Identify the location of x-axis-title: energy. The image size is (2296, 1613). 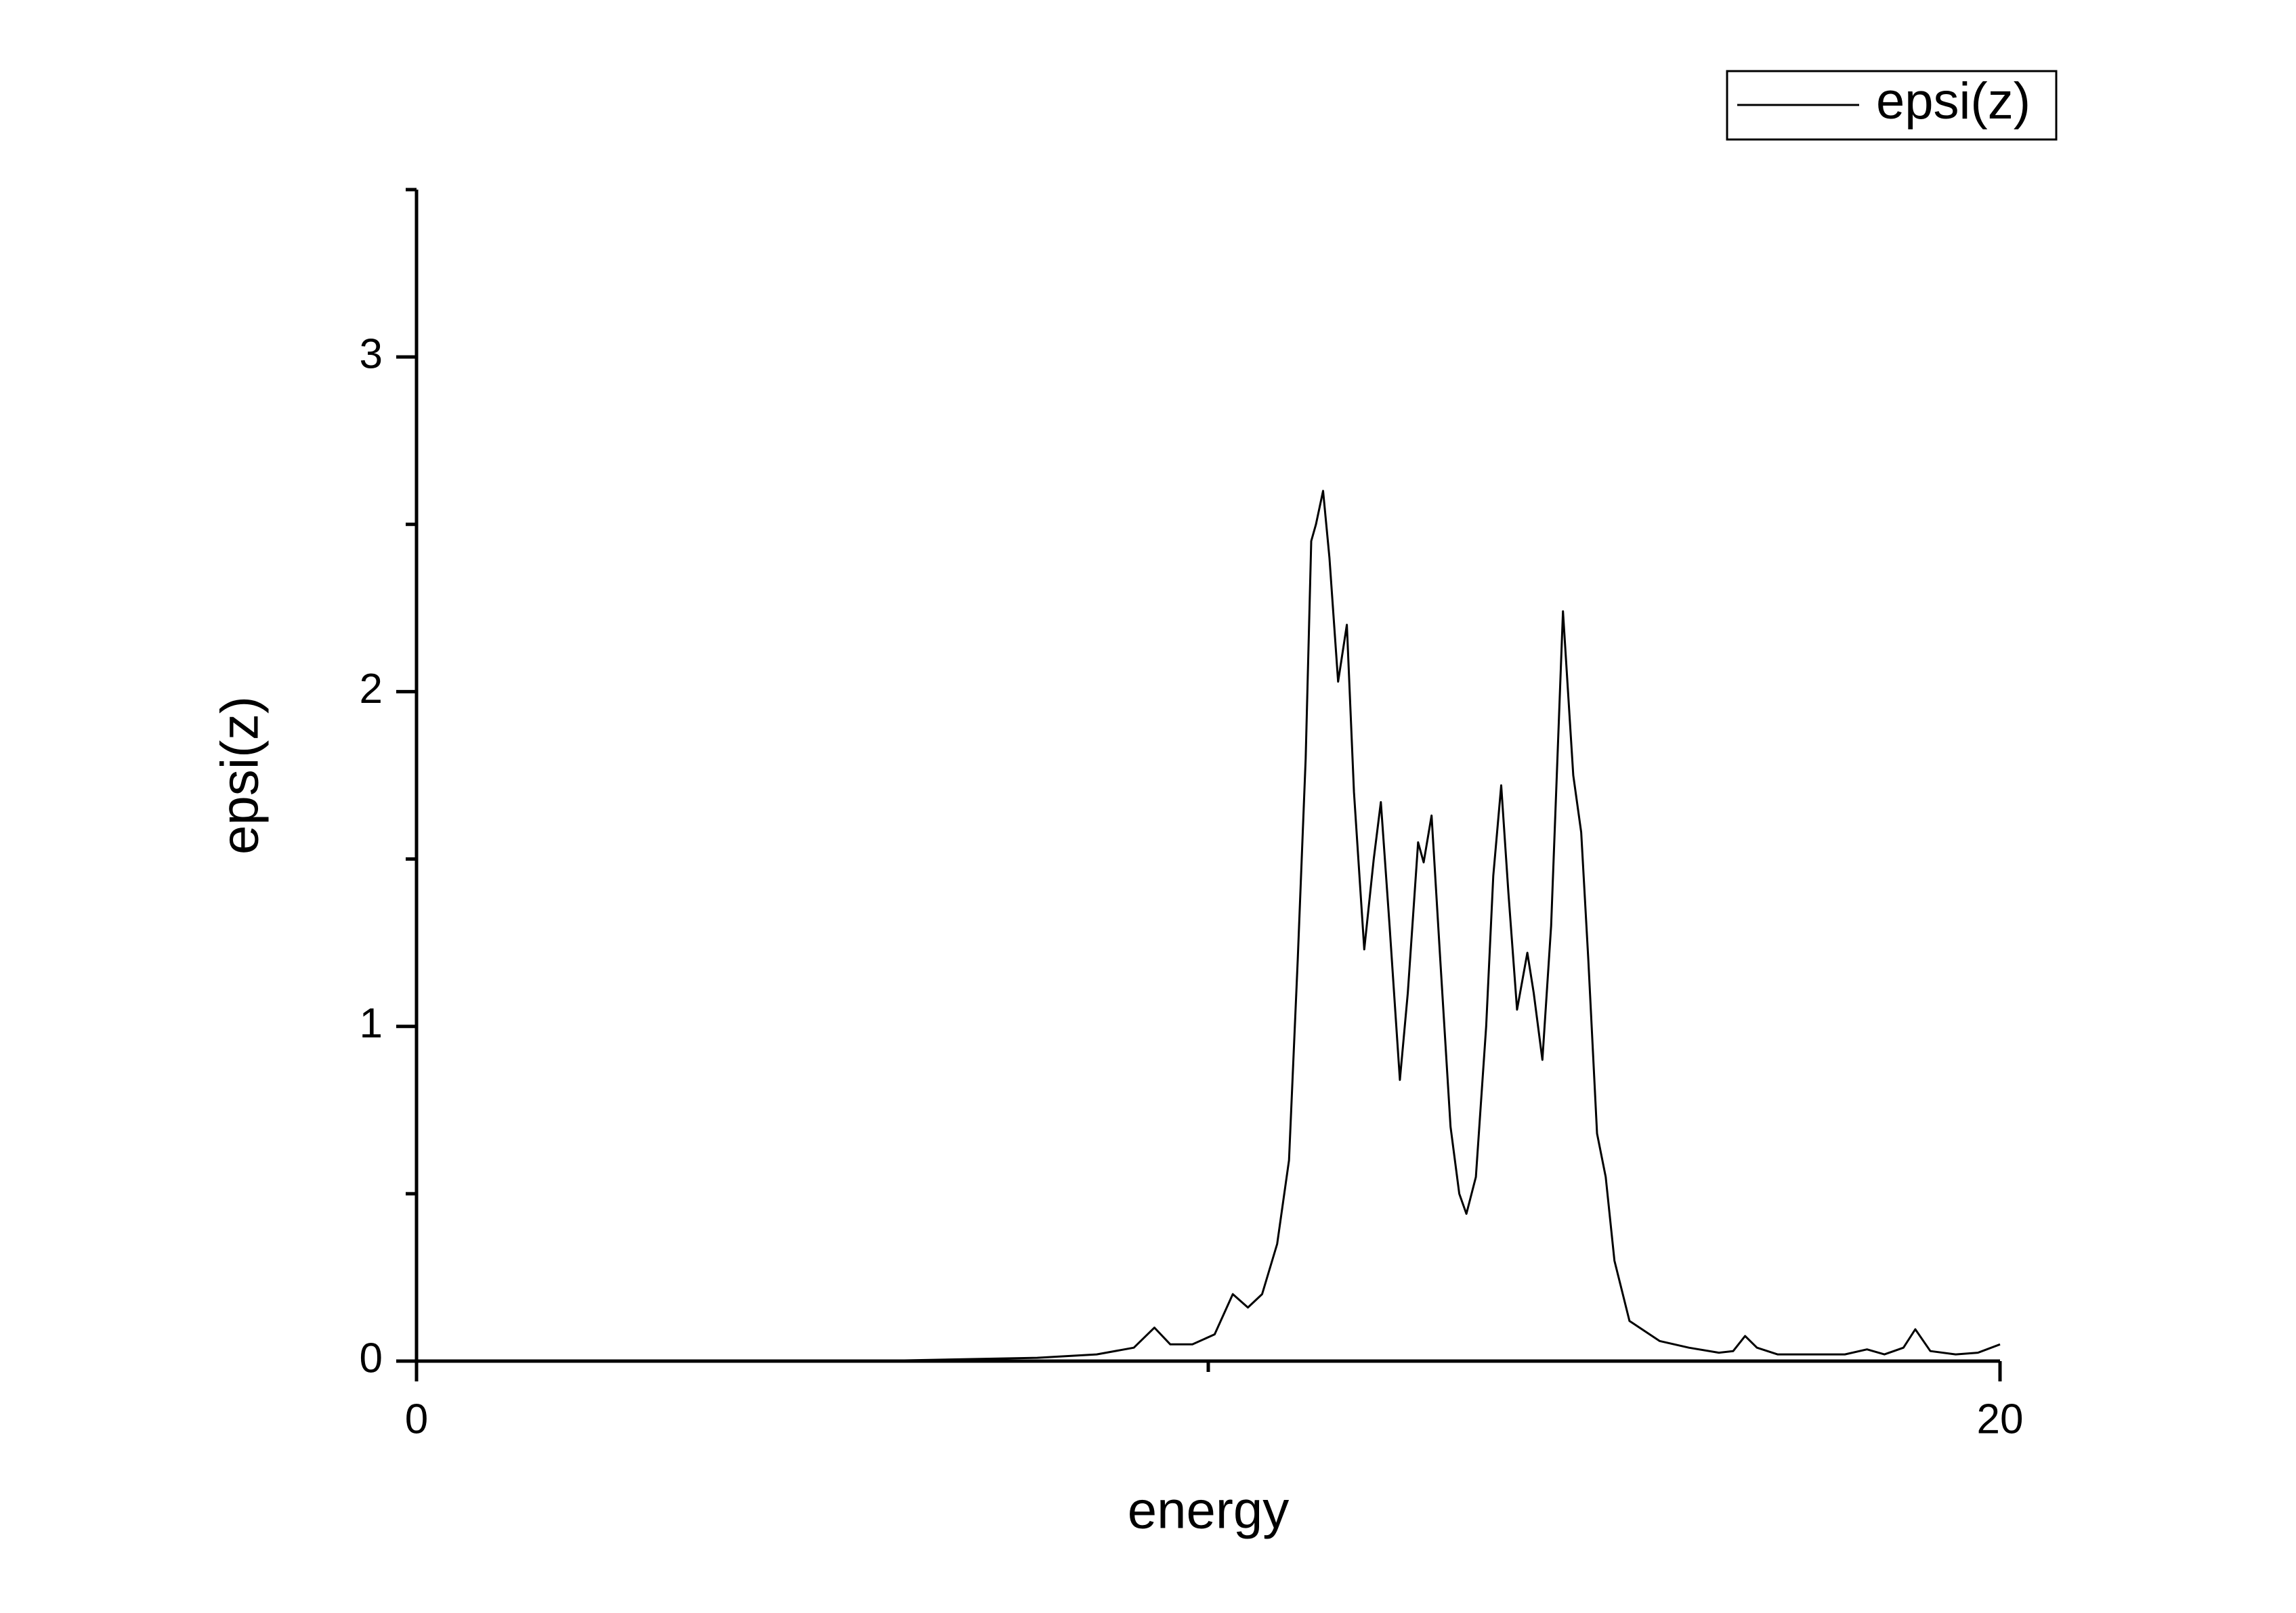
(1209, 1510).